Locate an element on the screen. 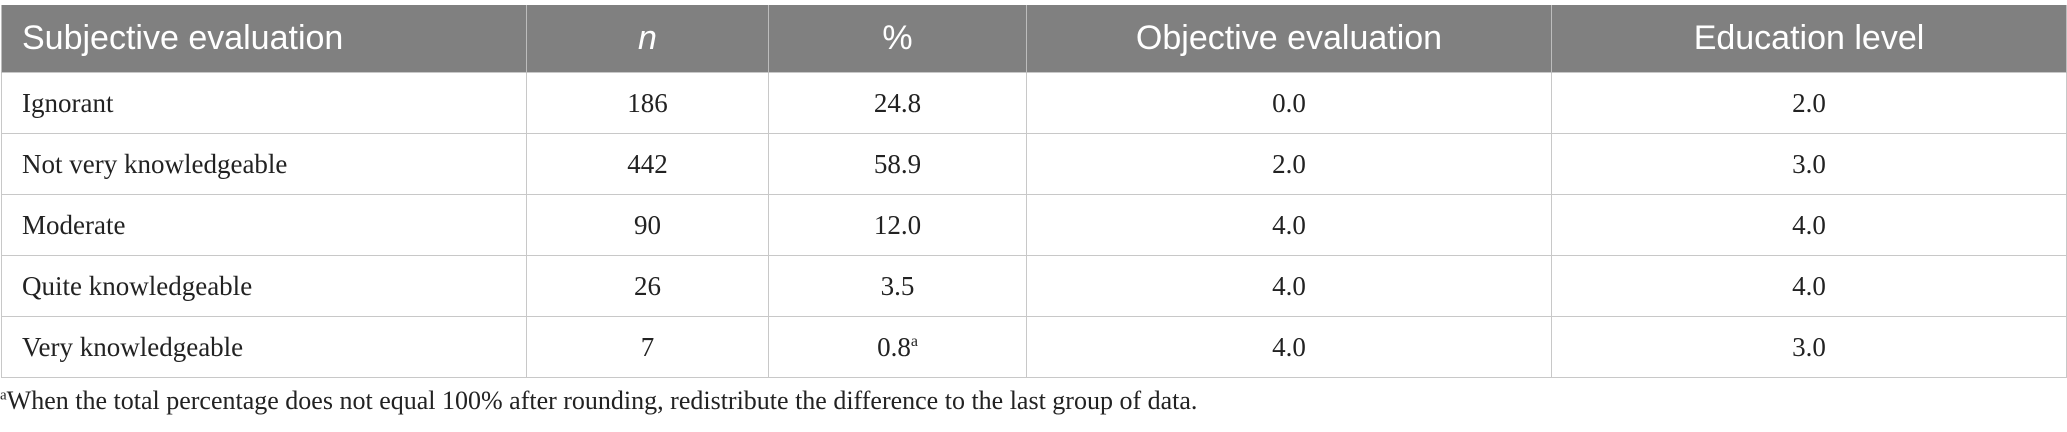 The height and width of the screenshot is (432, 2067). percent-value: 24.8 is located at coordinates (897, 102).